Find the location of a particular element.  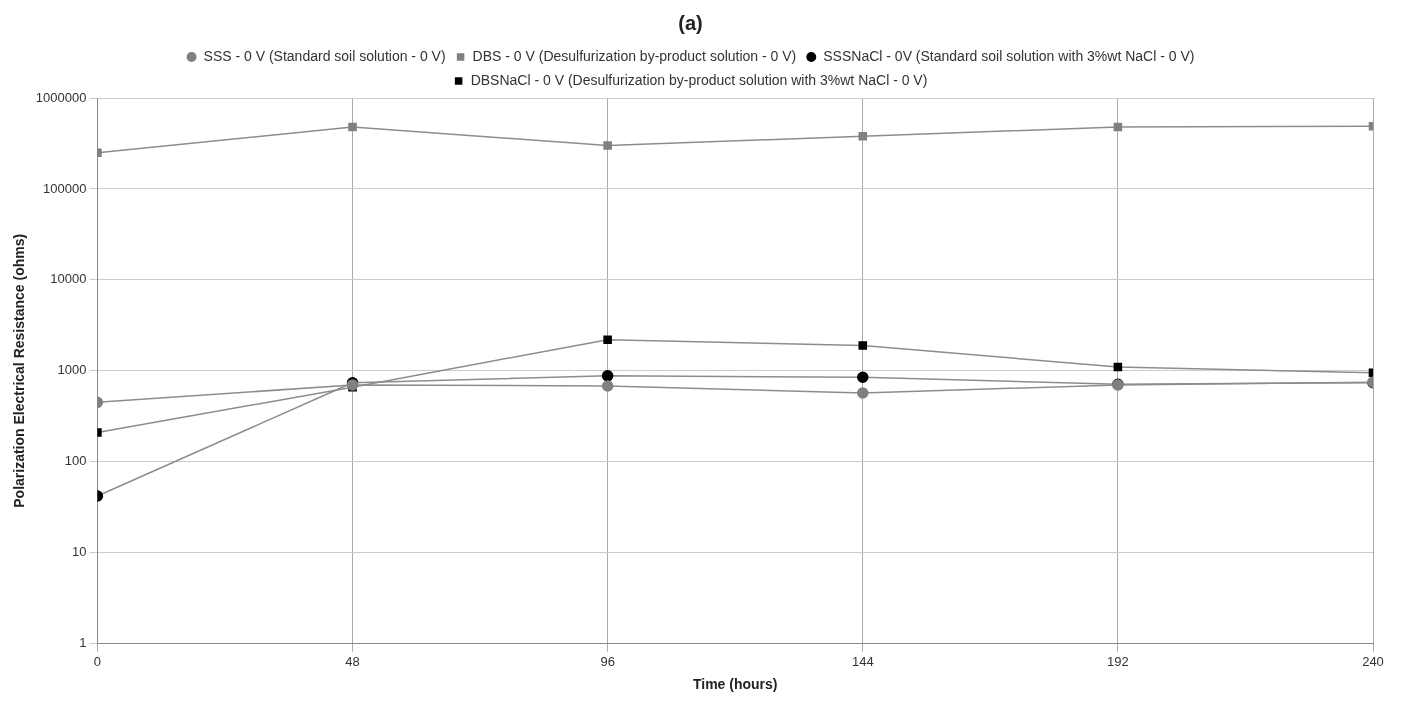

y-tick-label: 1 is located at coordinates (83, 643).